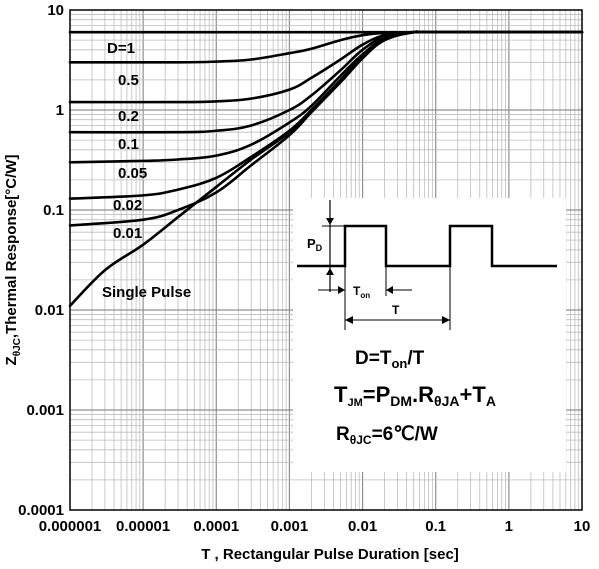  Describe the element at coordinates (365, 295) in the screenshot. I see `ton-label-sub: on` at that location.